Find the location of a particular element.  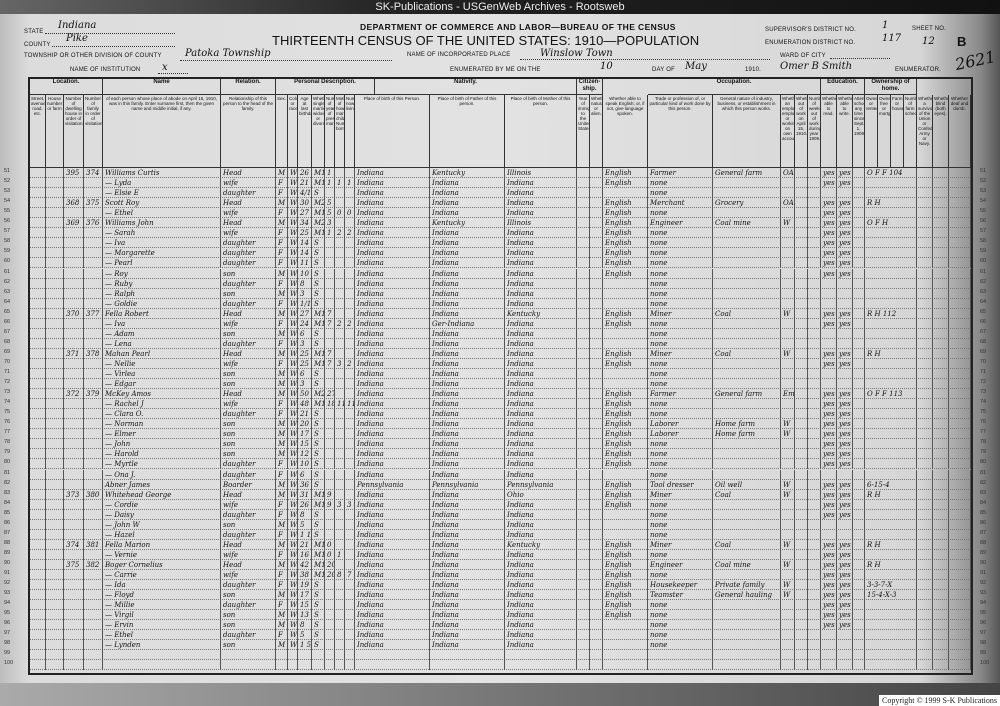

cell-a: 13 is located at coordinates (305, 615).